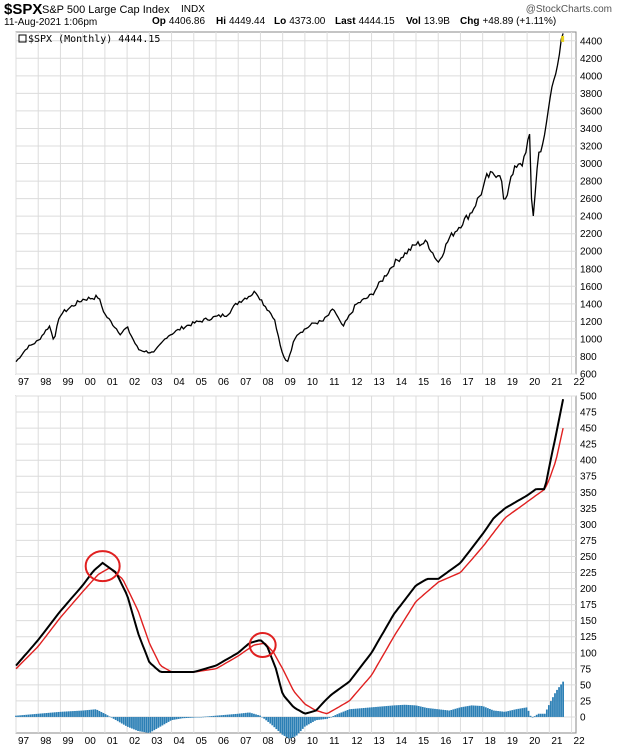 This screenshot has height=752, width=620. Describe the element at coordinates (46, 382) in the screenshot. I see `price-x-tick-label: 98` at that location.